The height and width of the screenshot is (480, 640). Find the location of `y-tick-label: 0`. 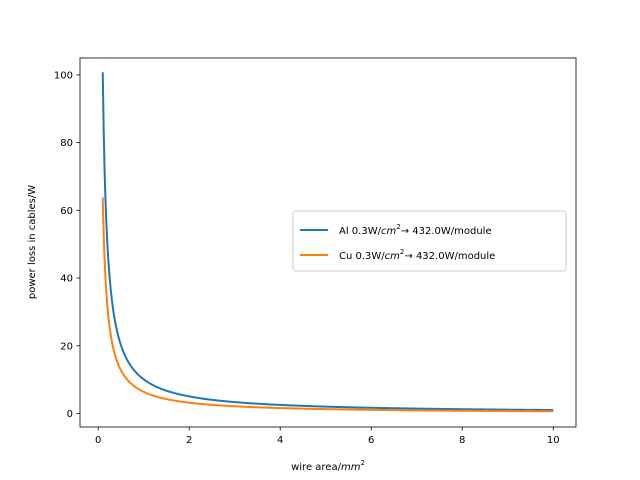

y-tick-label: 0 is located at coordinates (70, 414).